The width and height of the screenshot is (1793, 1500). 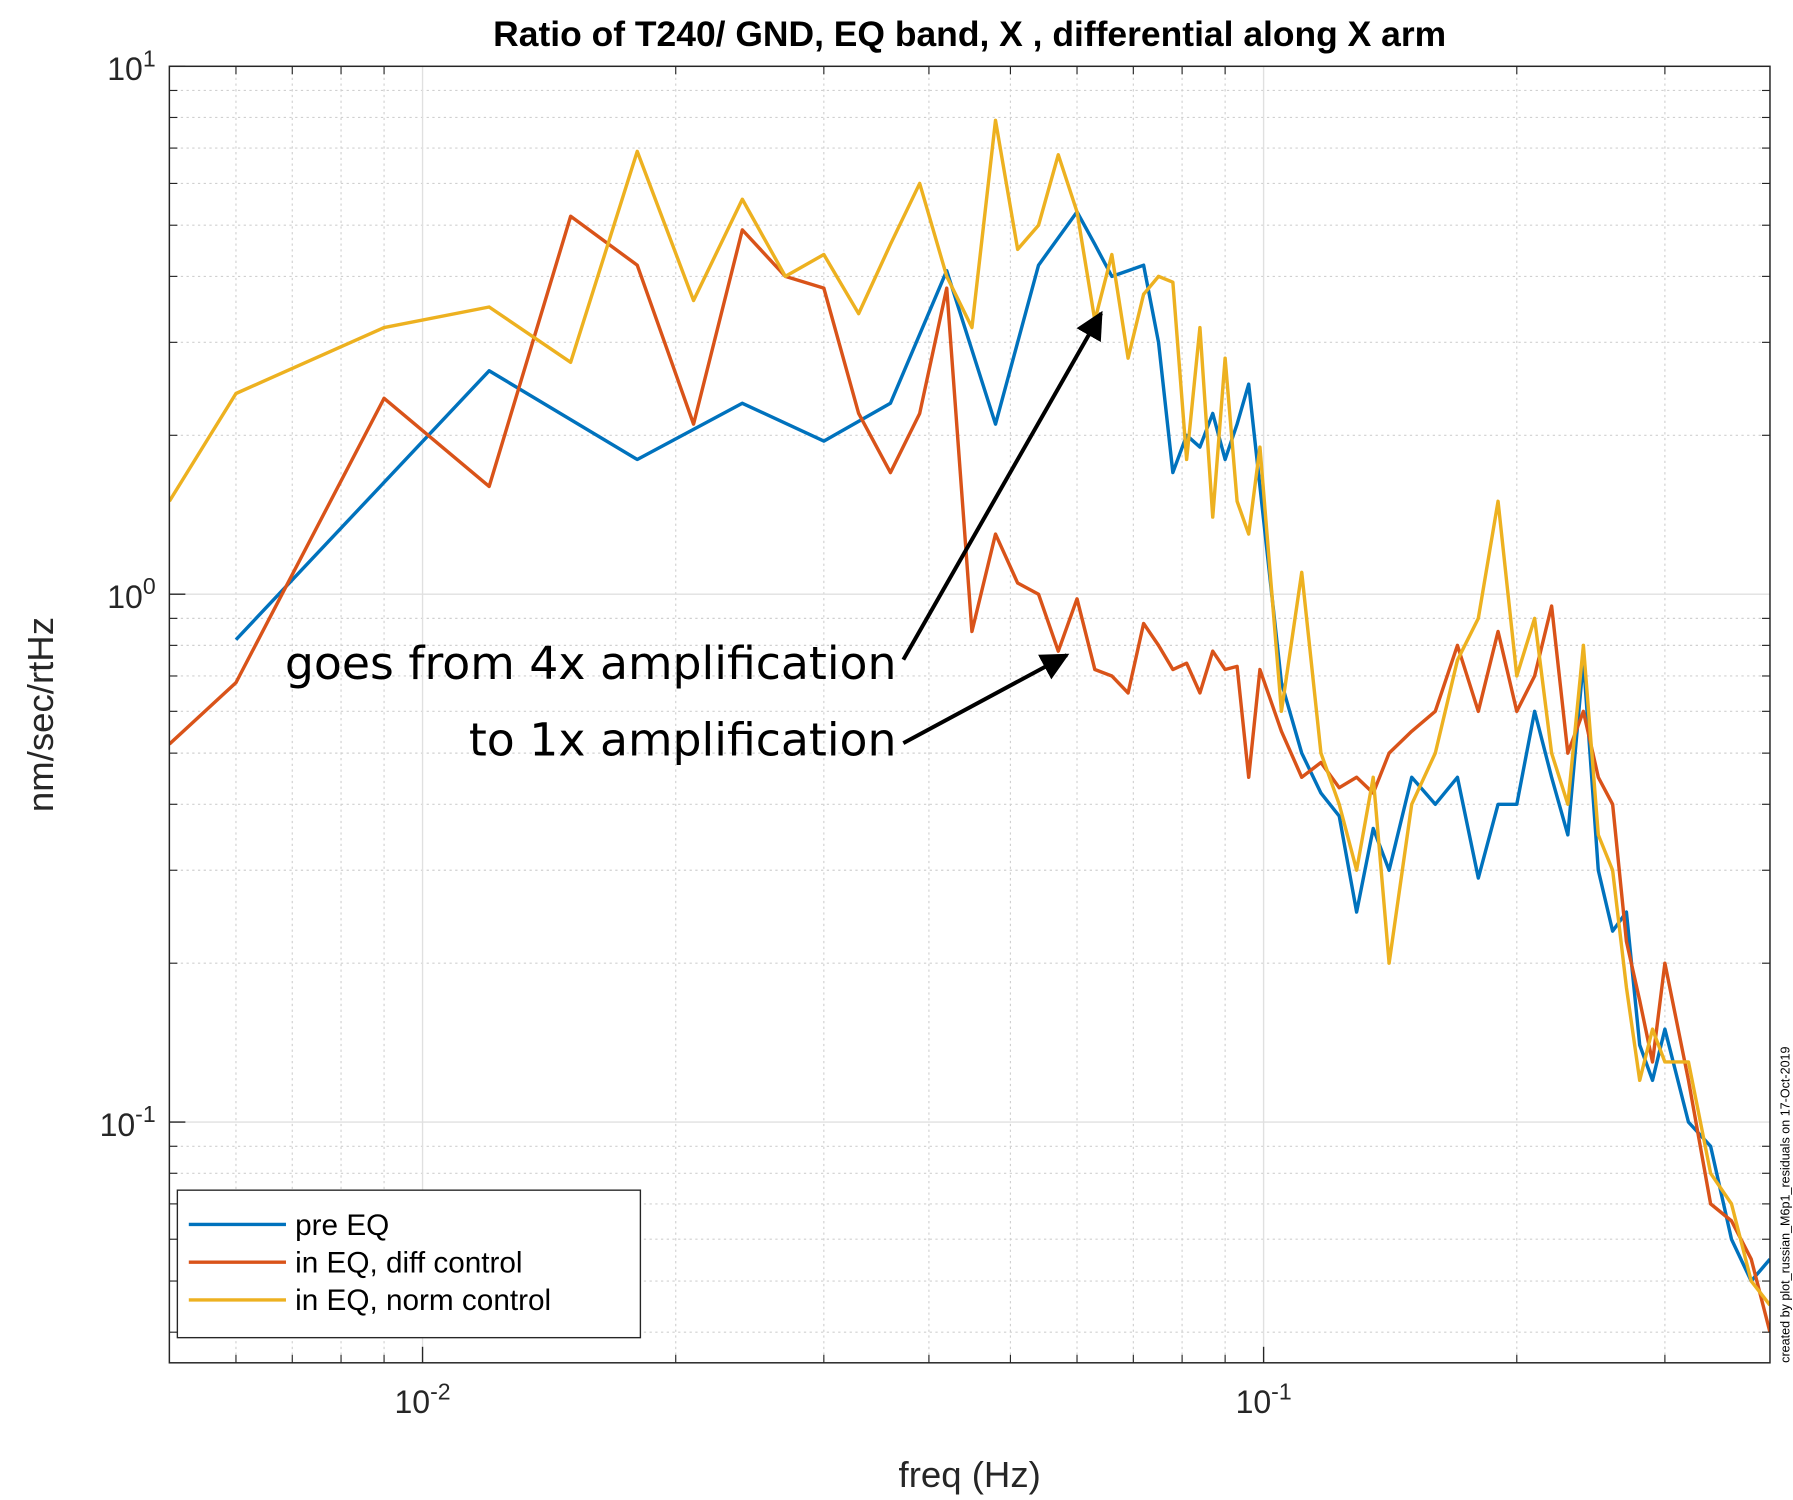 What do you see at coordinates (970, 1474) in the screenshot?
I see `x-axis-label: freq (Hz)` at bounding box center [970, 1474].